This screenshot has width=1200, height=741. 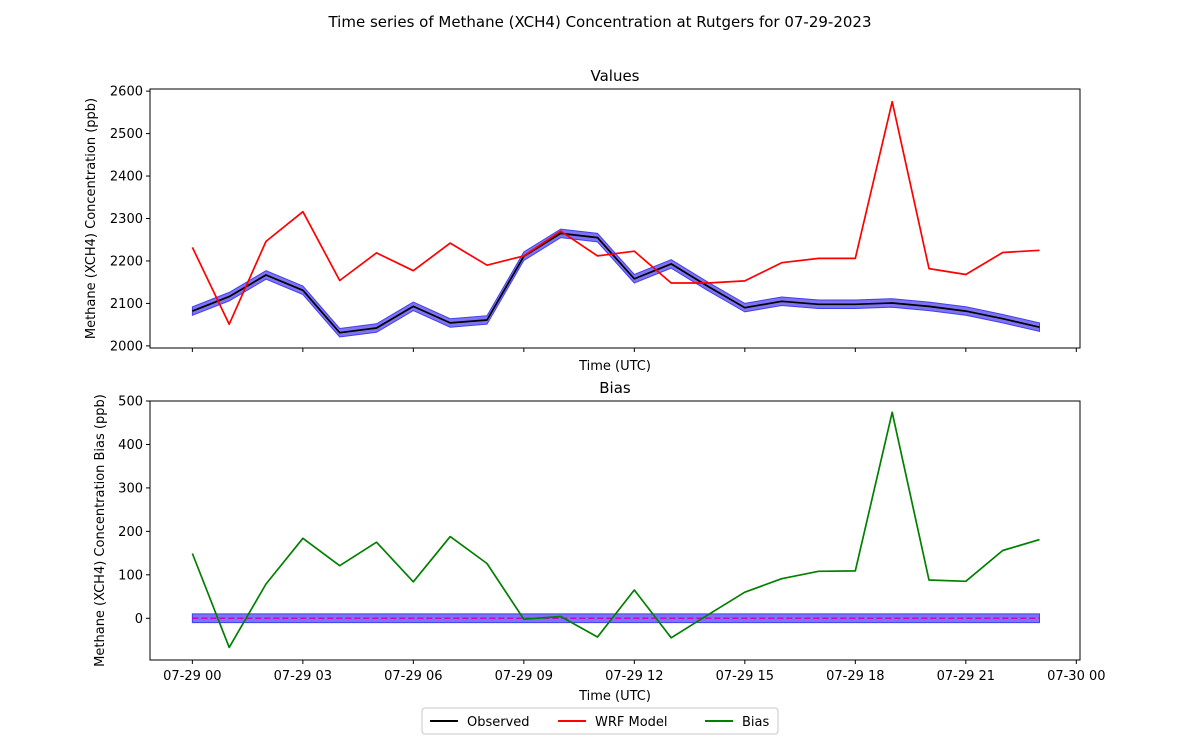 I want to click on y-tick-label: 2400, so click(x=126, y=177).